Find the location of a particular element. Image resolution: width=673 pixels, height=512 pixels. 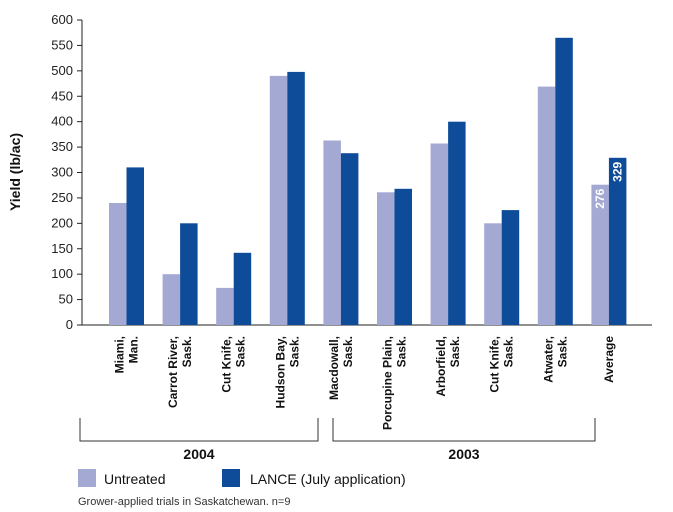

y-tick-label: 0 is located at coordinates (69, 324).